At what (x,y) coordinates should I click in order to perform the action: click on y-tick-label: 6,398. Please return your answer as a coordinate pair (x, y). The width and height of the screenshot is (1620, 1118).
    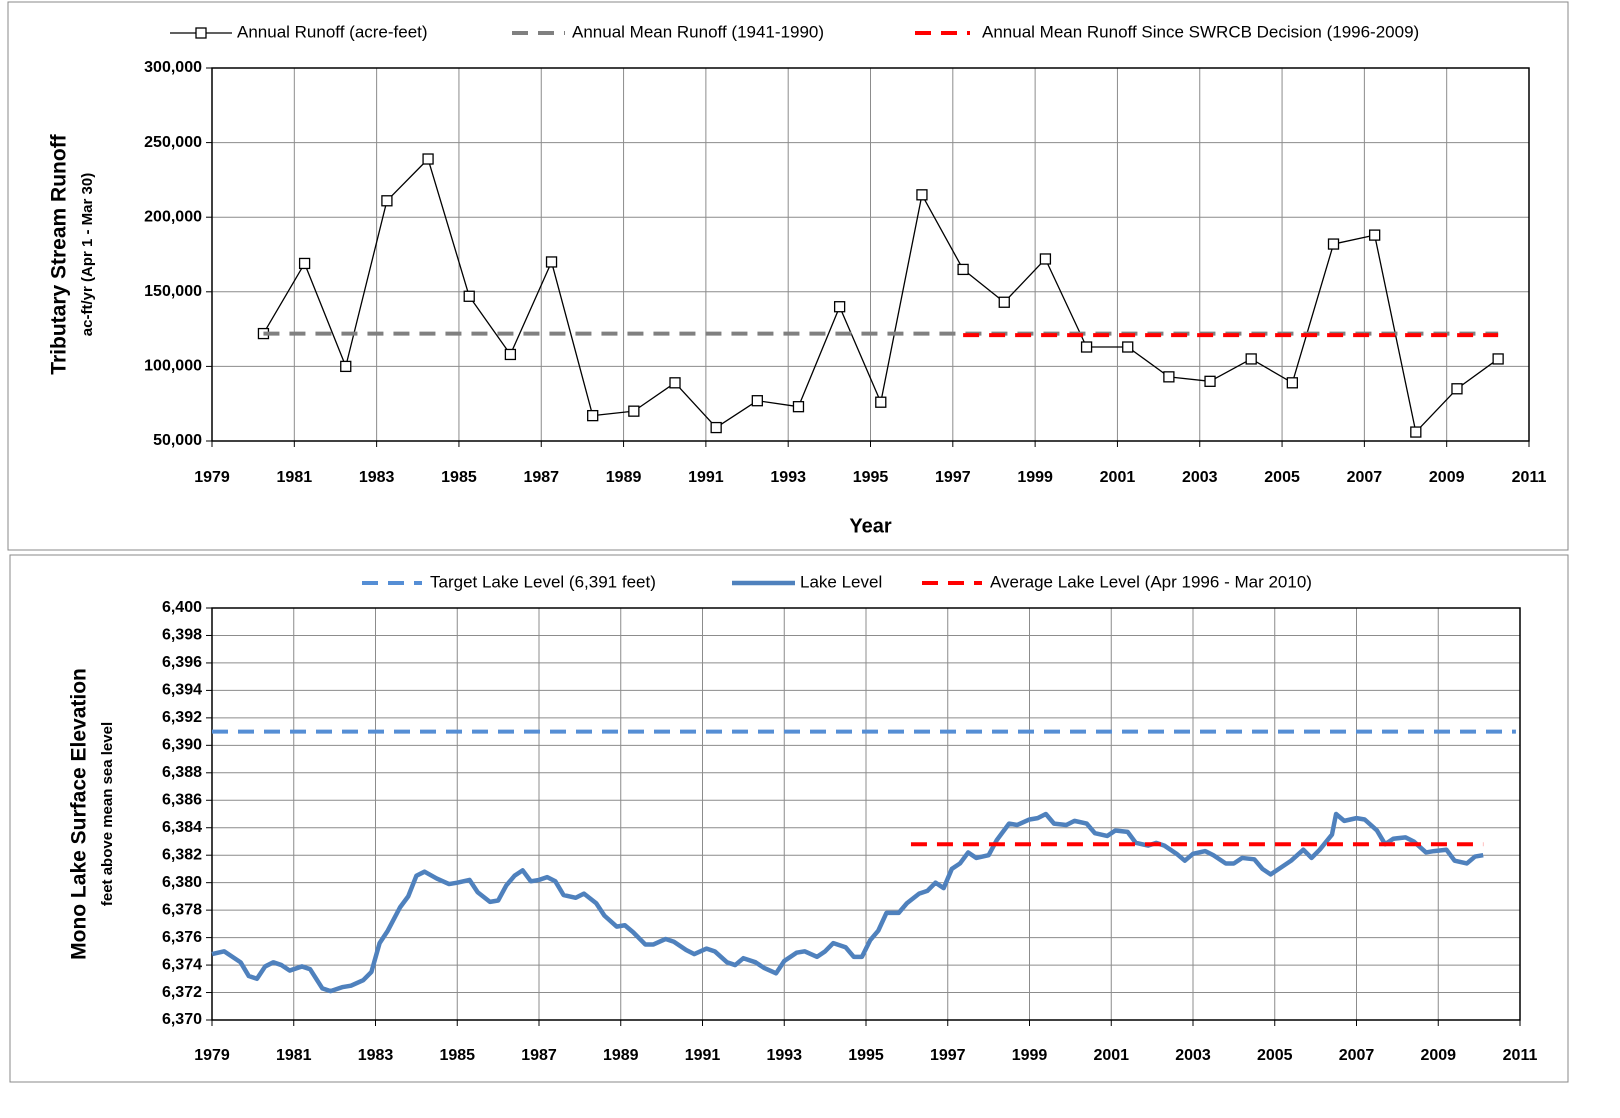
    Looking at the image, I should click on (182, 635).